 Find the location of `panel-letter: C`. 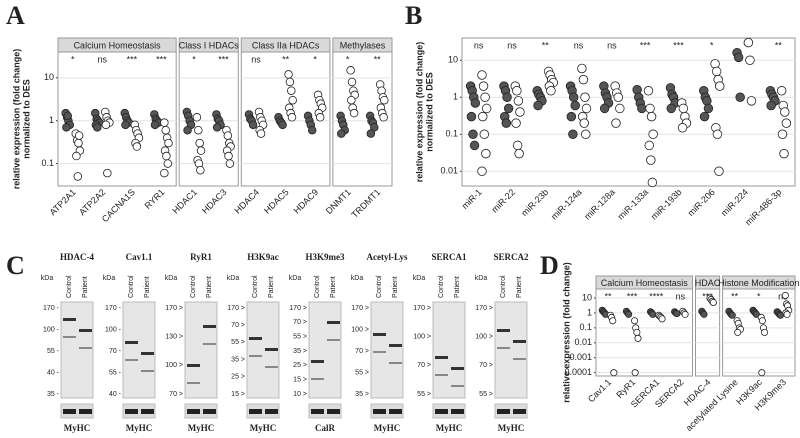

panel-letter: C is located at coordinates (15, 265).